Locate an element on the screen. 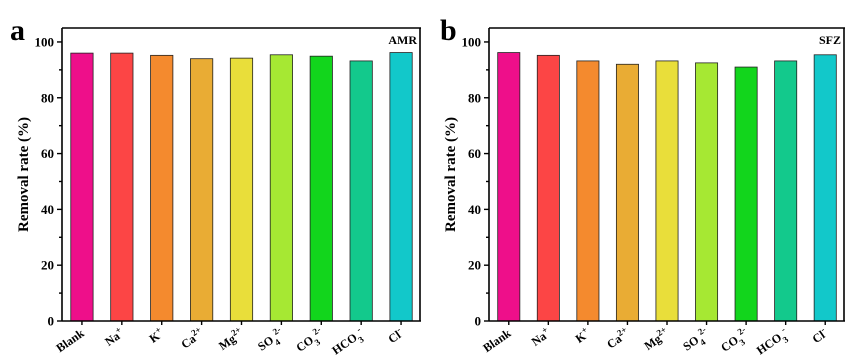 Image resolution: width=845 pixels, height=362 pixels. dataset-label: SFZ is located at coordinates (830, 40).